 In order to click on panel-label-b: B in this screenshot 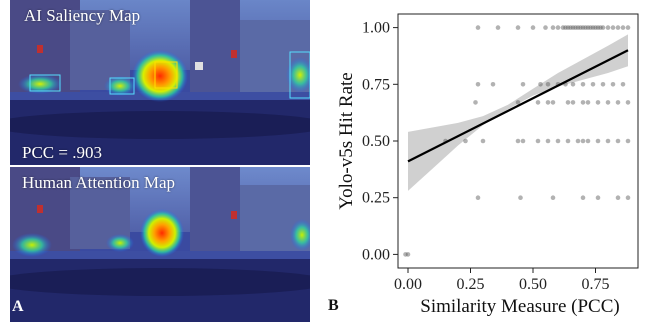, I will do `click(333, 305)`.